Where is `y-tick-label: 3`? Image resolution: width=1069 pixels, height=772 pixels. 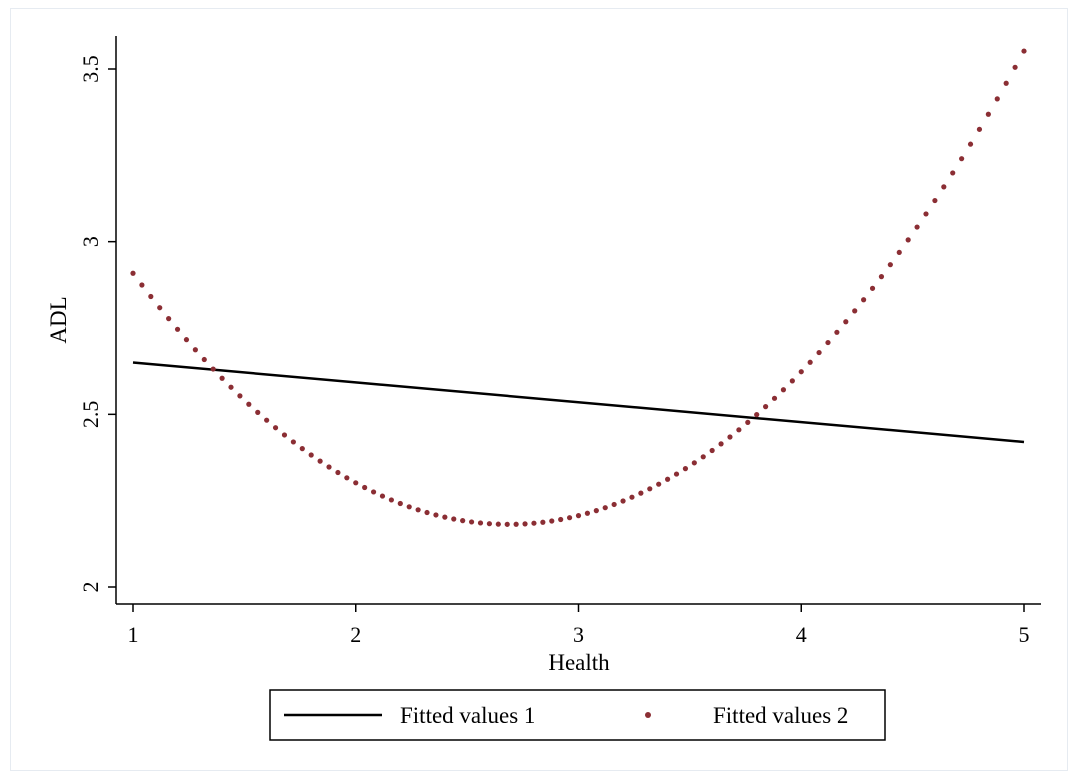
y-tick-label: 3 is located at coordinates (90, 241).